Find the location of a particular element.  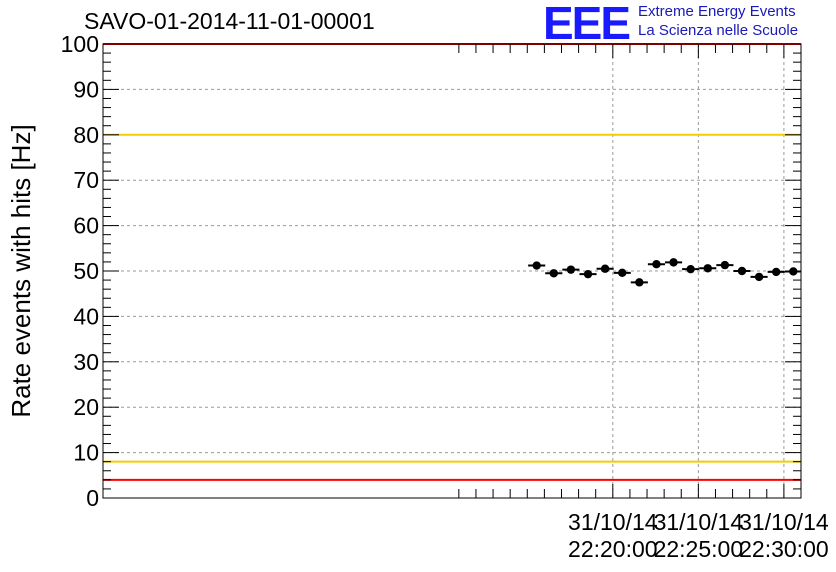

y-tick-label: 80 is located at coordinates (86, 135).